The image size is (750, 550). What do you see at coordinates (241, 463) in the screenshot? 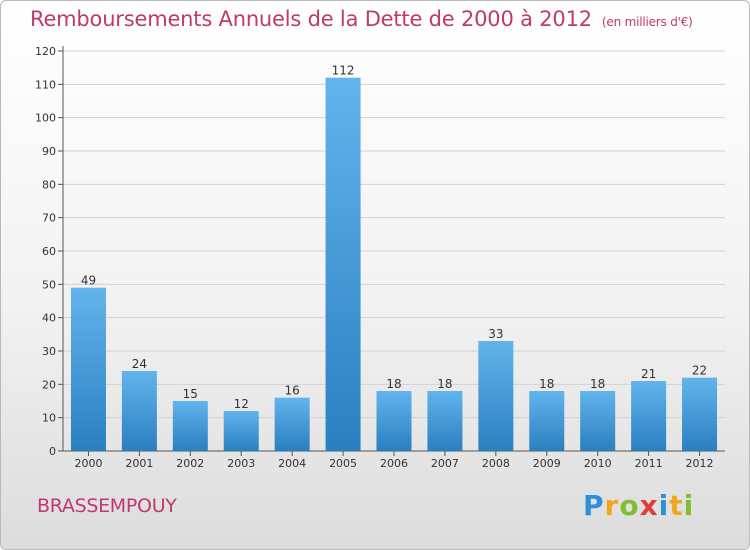
I see `x-tick-label: 2003` at bounding box center [241, 463].